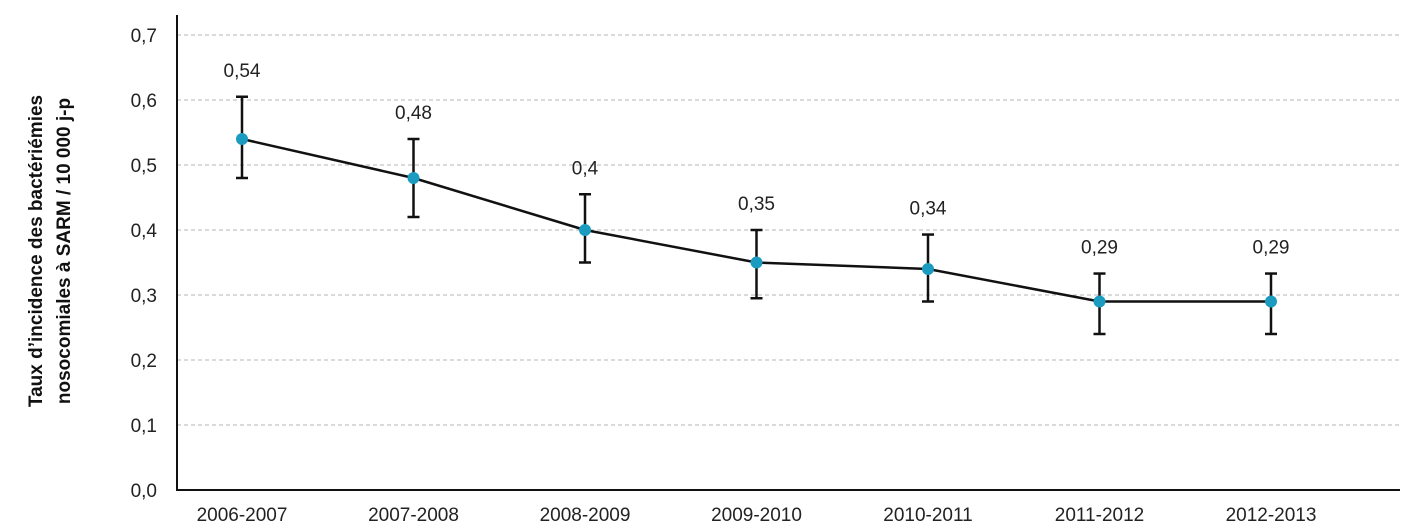 Image resolution: width=1414 pixels, height=527 pixels. What do you see at coordinates (144, 264) in the screenshot?
I see `y-tick-labels: 0,0 0,1 0,2 0,3 0,4 0,5 0,6 0,7` at bounding box center [144, 264].